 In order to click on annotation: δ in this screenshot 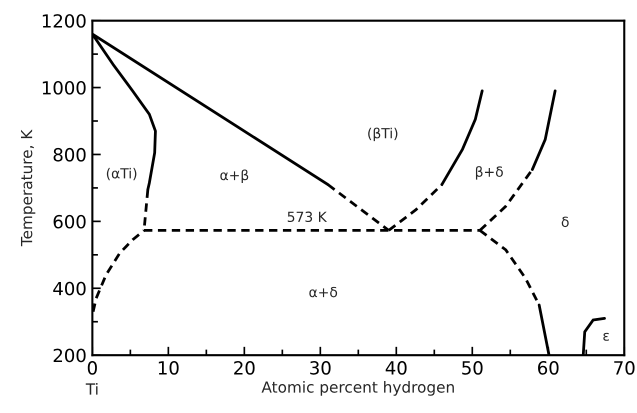, I will do `click(565, 222)`.